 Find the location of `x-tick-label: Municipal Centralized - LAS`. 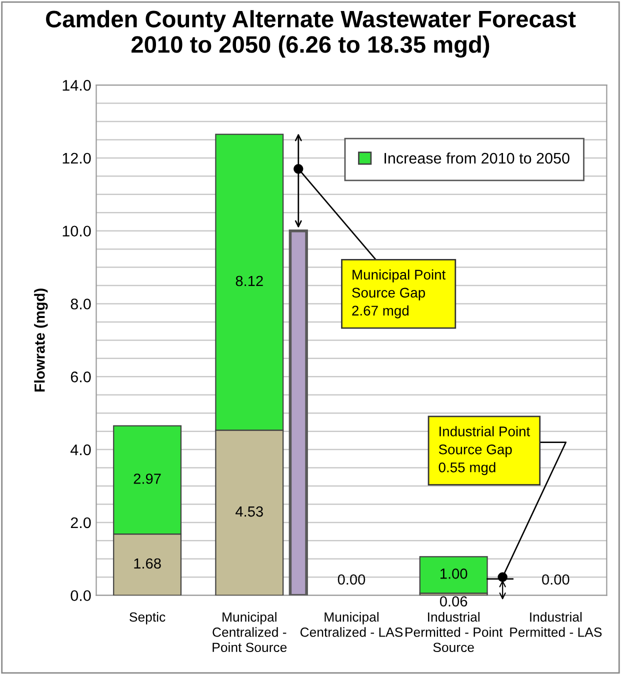

x-tick-label: Municipal Centralized - LAS is located at coordinates (351, 624).